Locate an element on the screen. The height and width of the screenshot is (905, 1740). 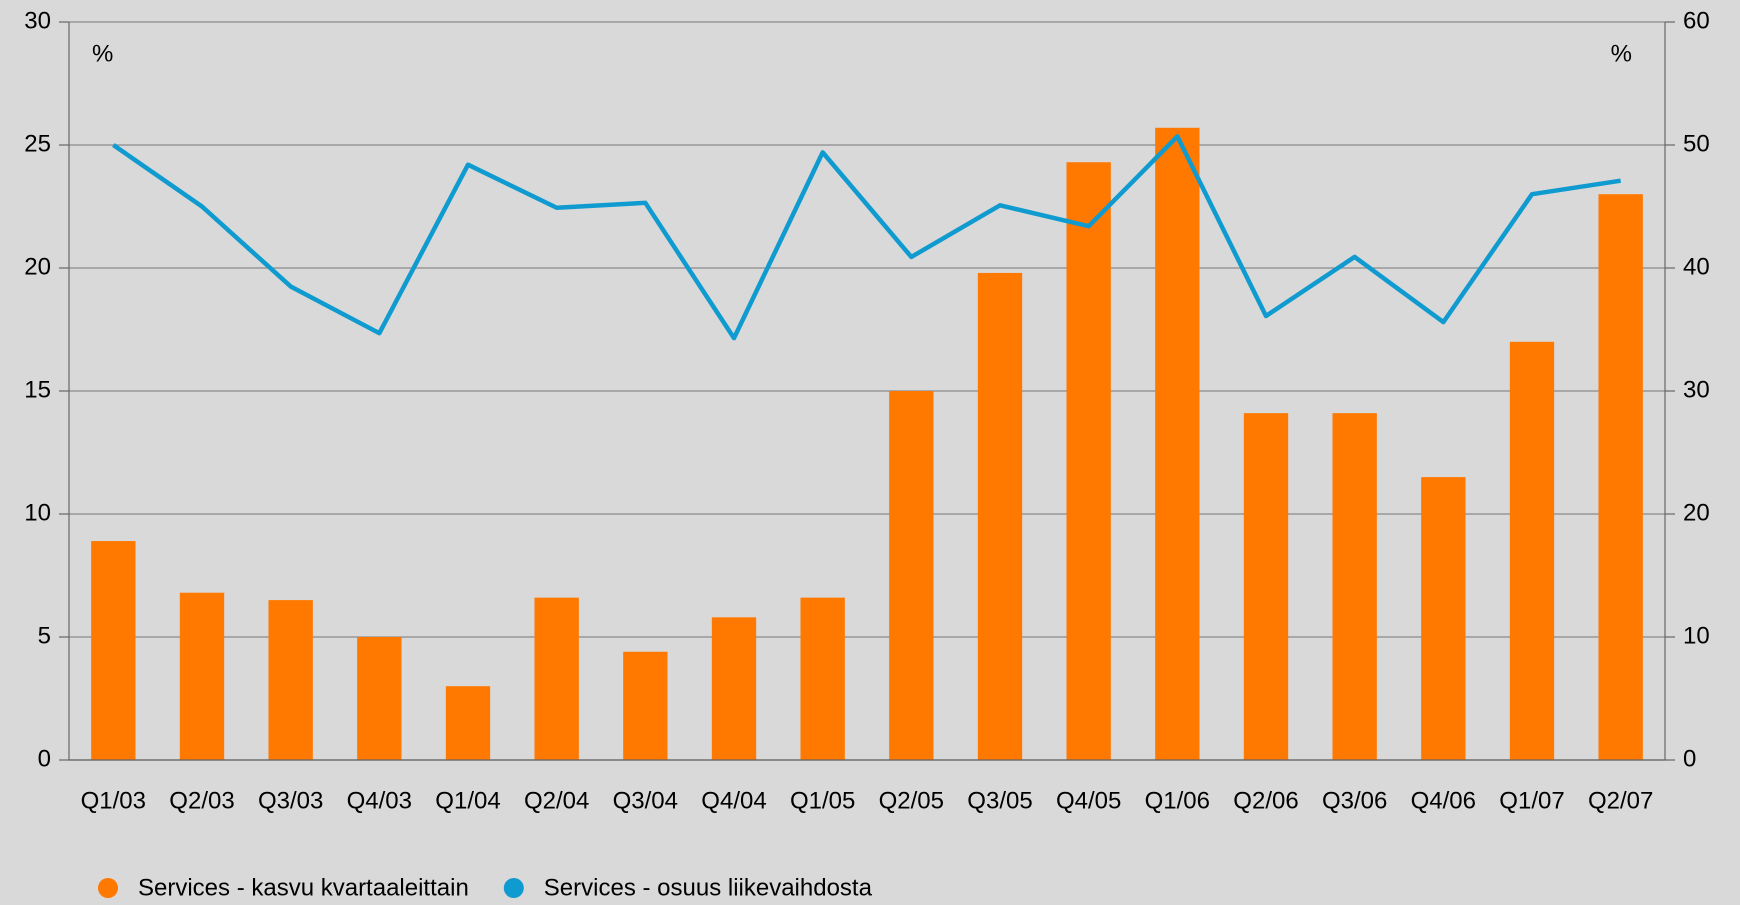
legend-label: Services - kasvu kvartaaleittain is located at coordinates (303, 887).